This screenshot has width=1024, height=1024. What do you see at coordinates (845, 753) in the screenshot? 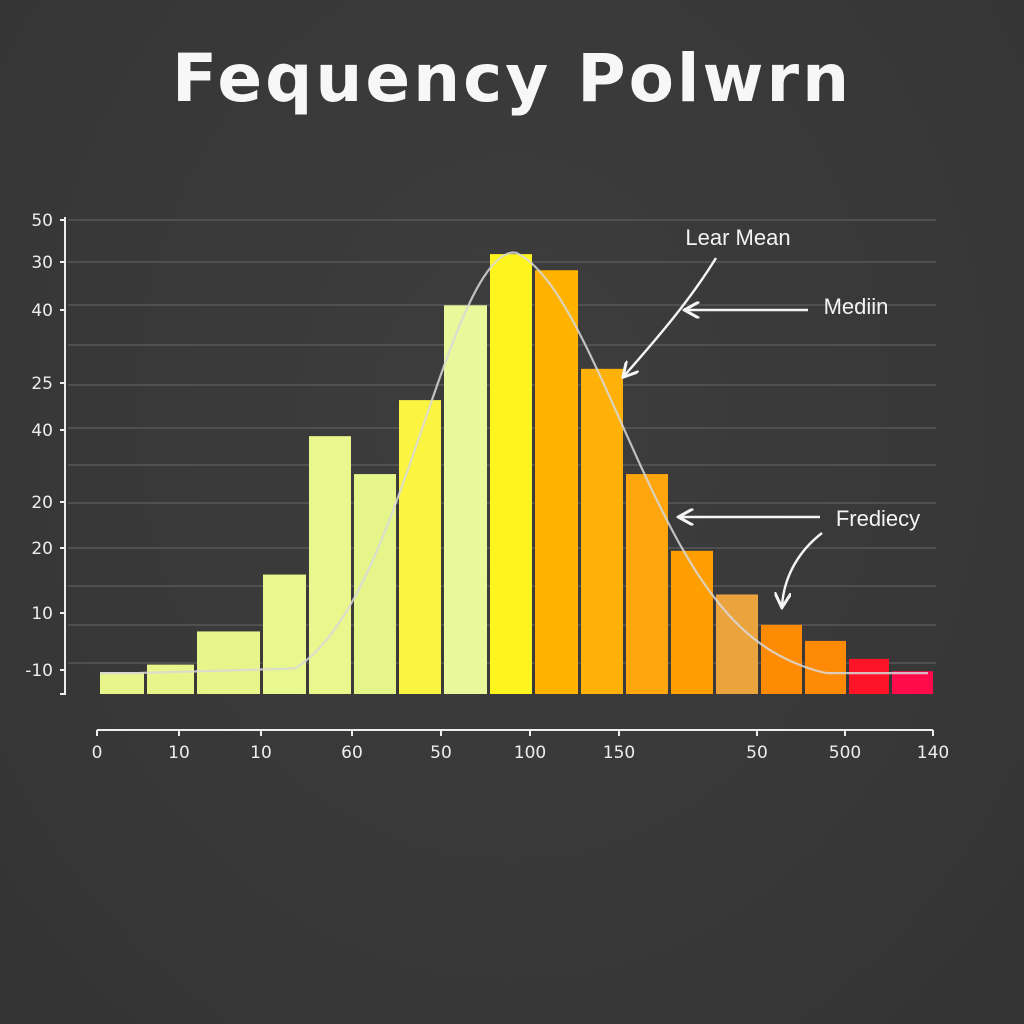
I see `x-tick-label: 500` at bounding box center [845, 753].